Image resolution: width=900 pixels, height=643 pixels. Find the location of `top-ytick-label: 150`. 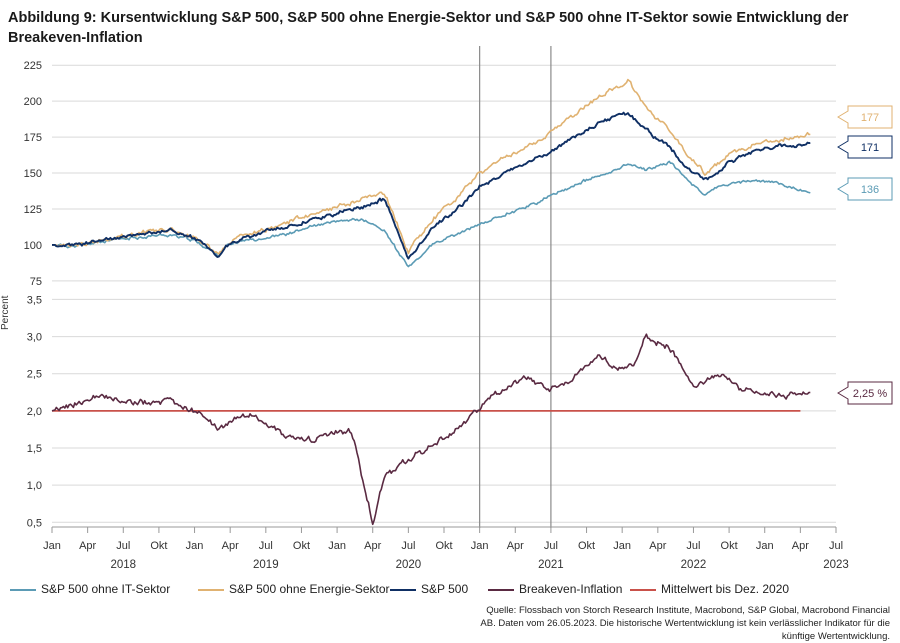

top-ytick-label: 150 is located at coordinates (33, 174).